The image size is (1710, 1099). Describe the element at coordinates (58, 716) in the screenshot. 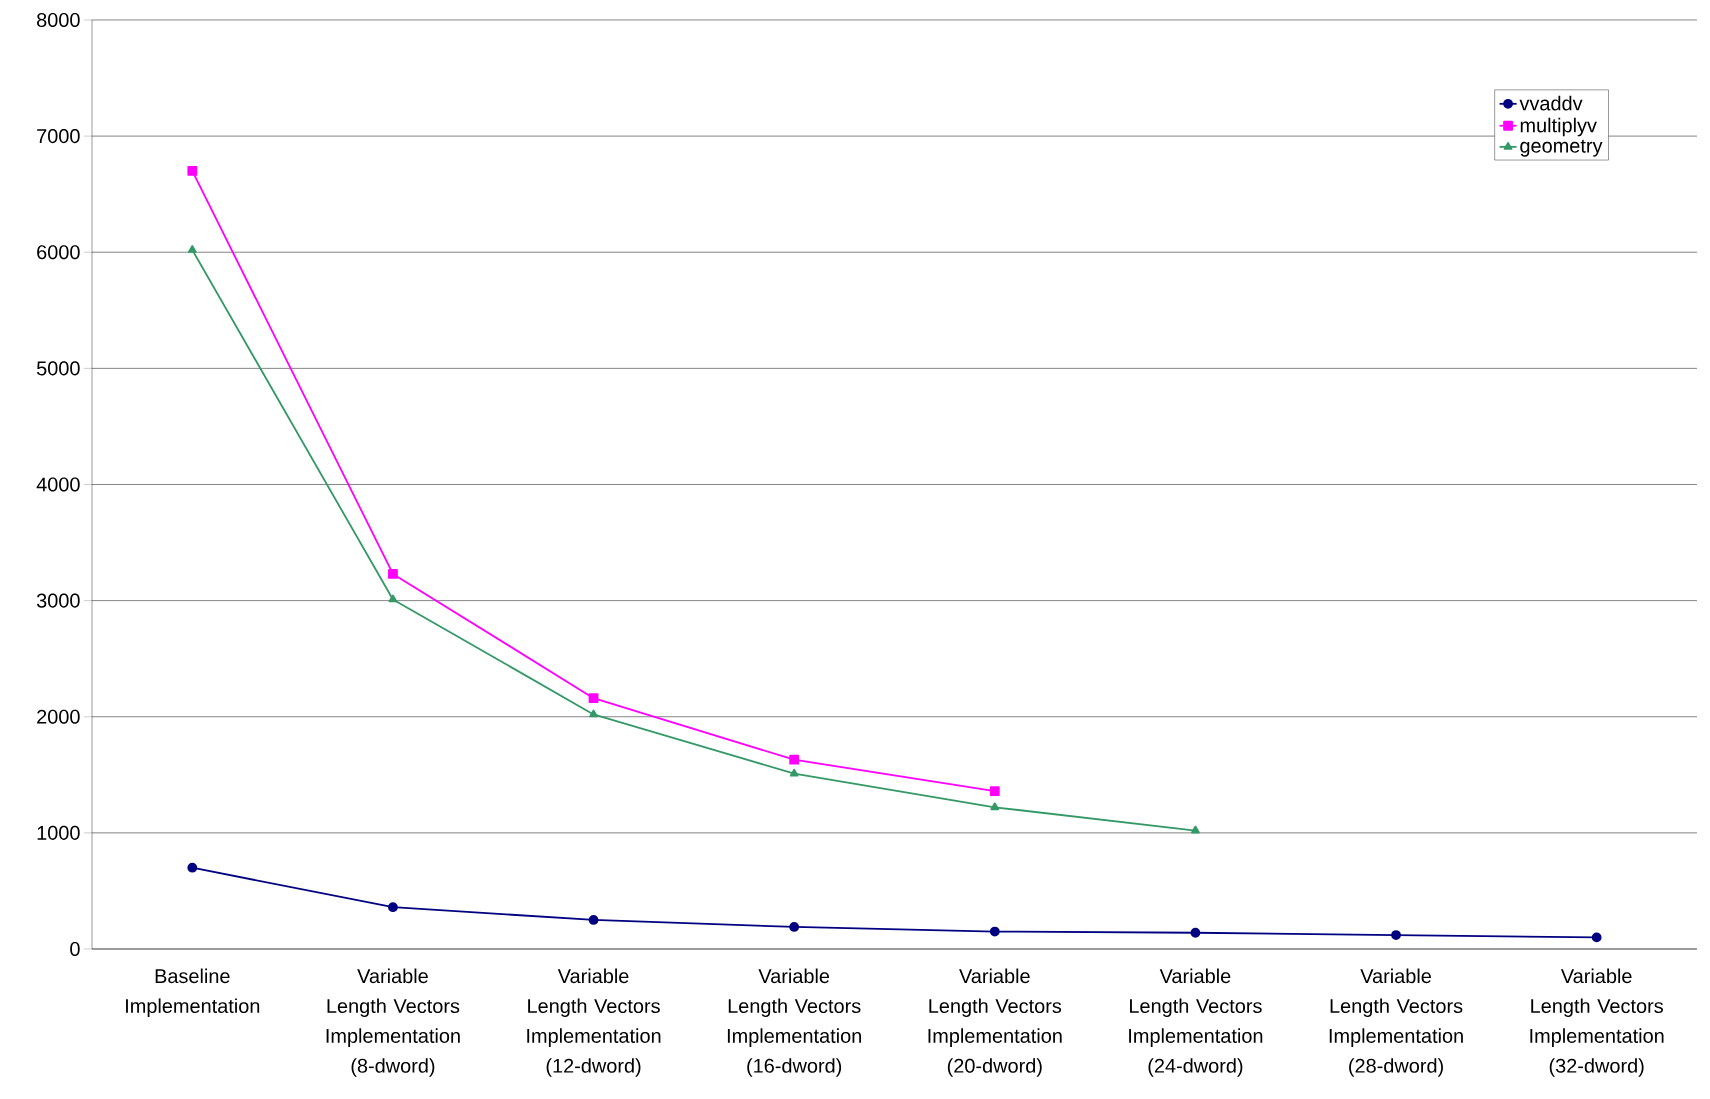

I see `y-tick-label: 2000` at that location.